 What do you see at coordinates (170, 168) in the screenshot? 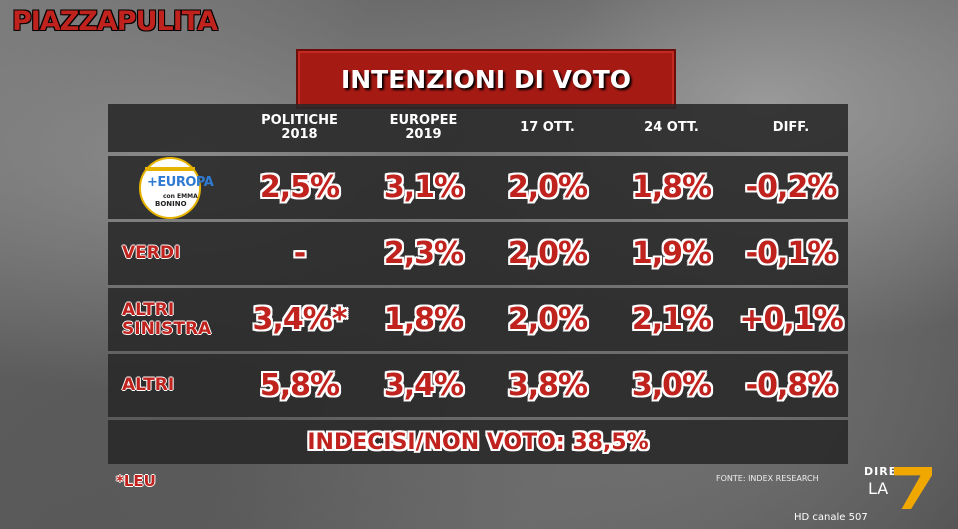
I see `logo-stripe` at bounding box center [170, 168].